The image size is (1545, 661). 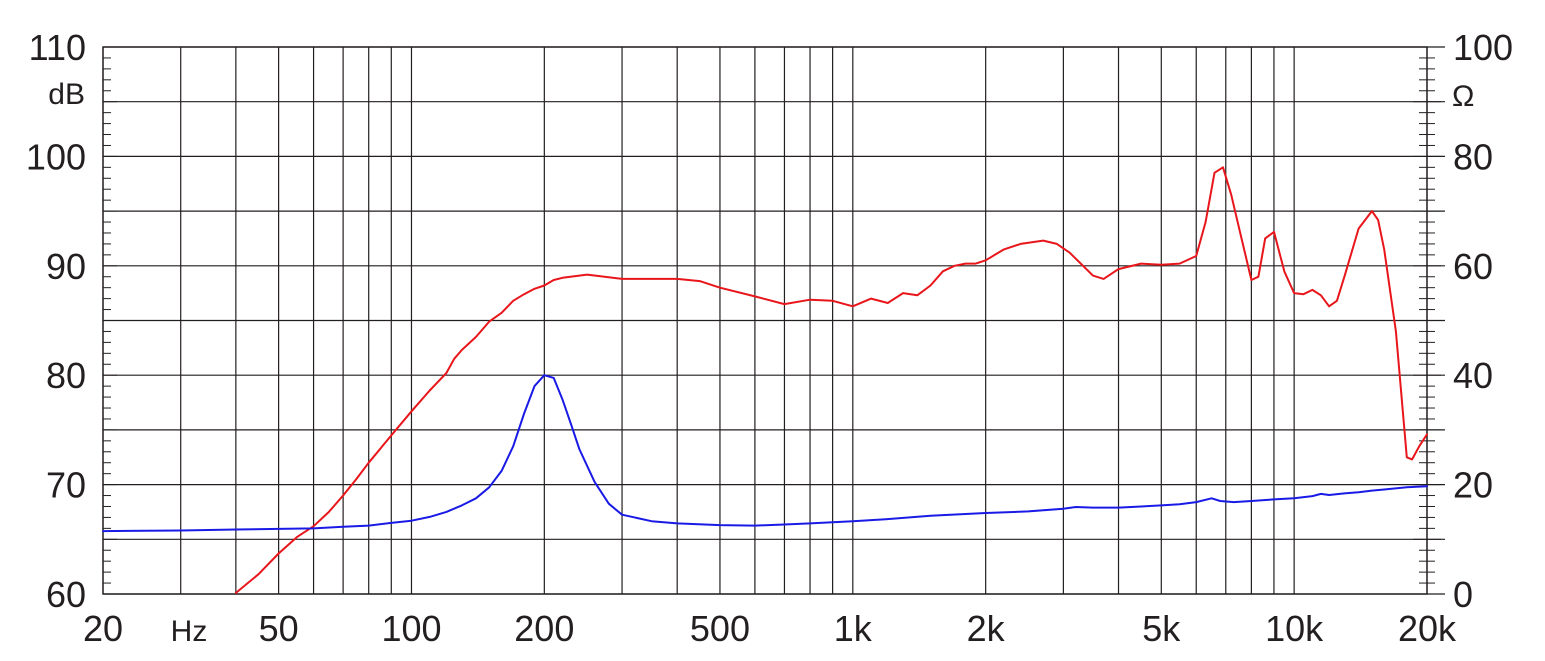 What do you see at coordinates (1473, 156) in the screenshot?
I see `right-tick-label: 80` at bounding box center [1473, 156].